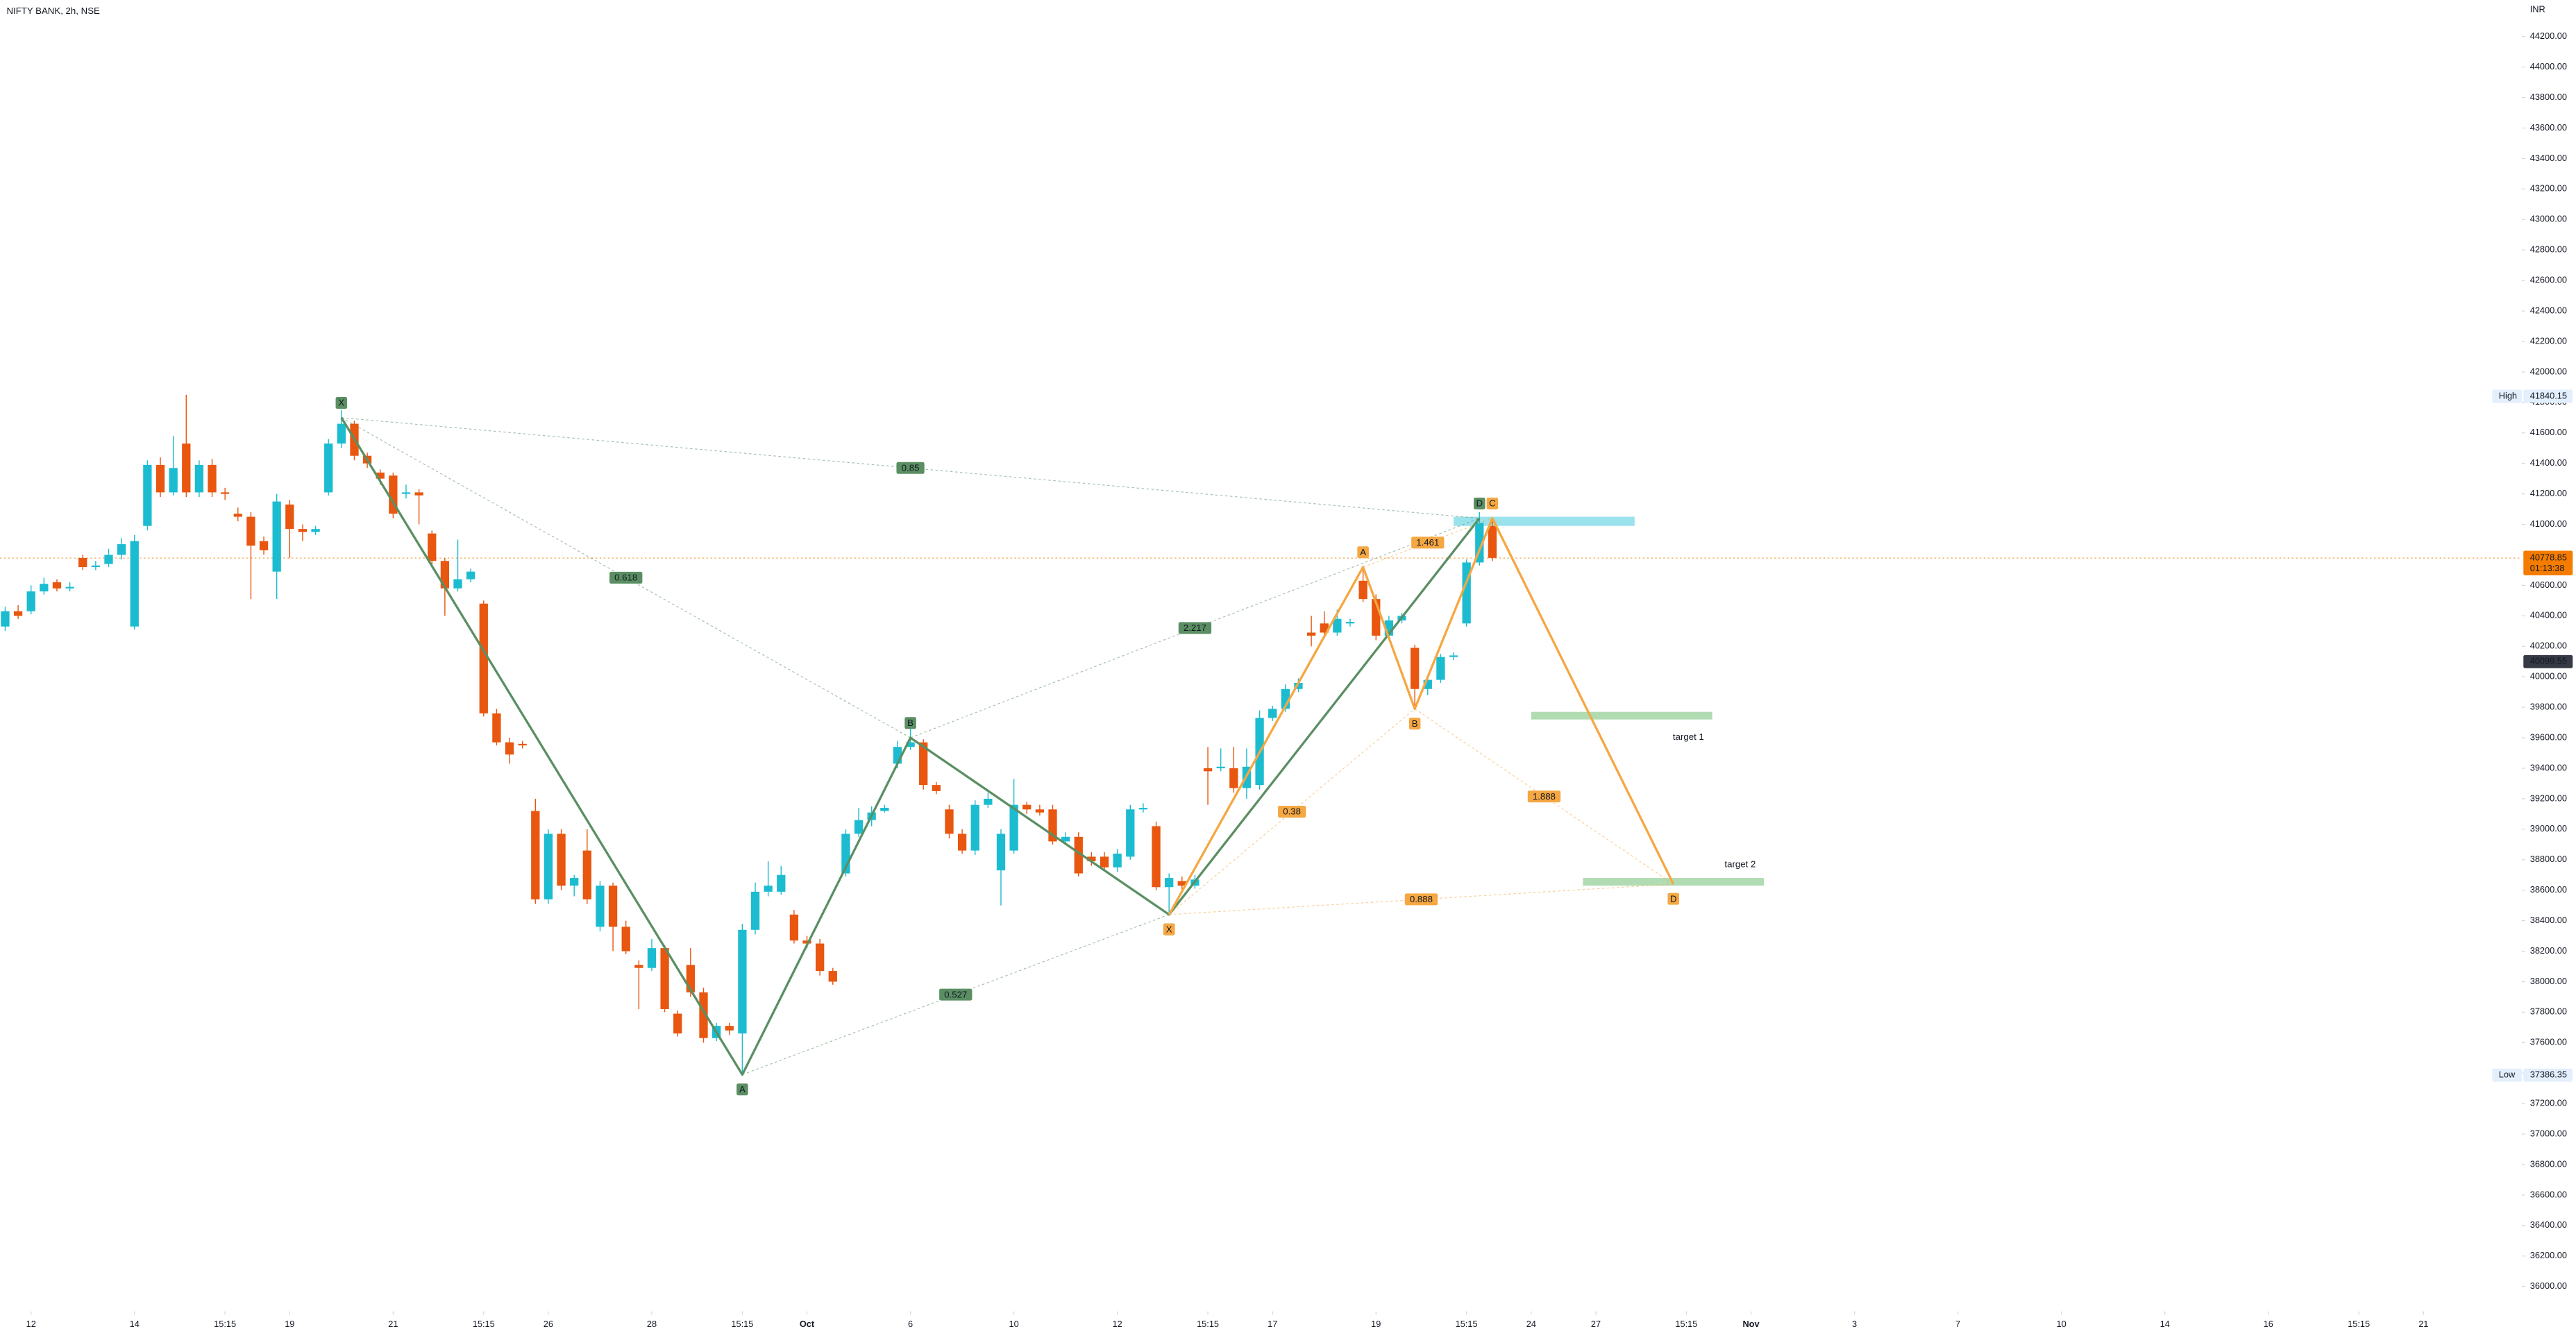  Describe the element at coordinates (2548, 767) in the screenshot. I see `y-tick-label: 39400.00` at that location.